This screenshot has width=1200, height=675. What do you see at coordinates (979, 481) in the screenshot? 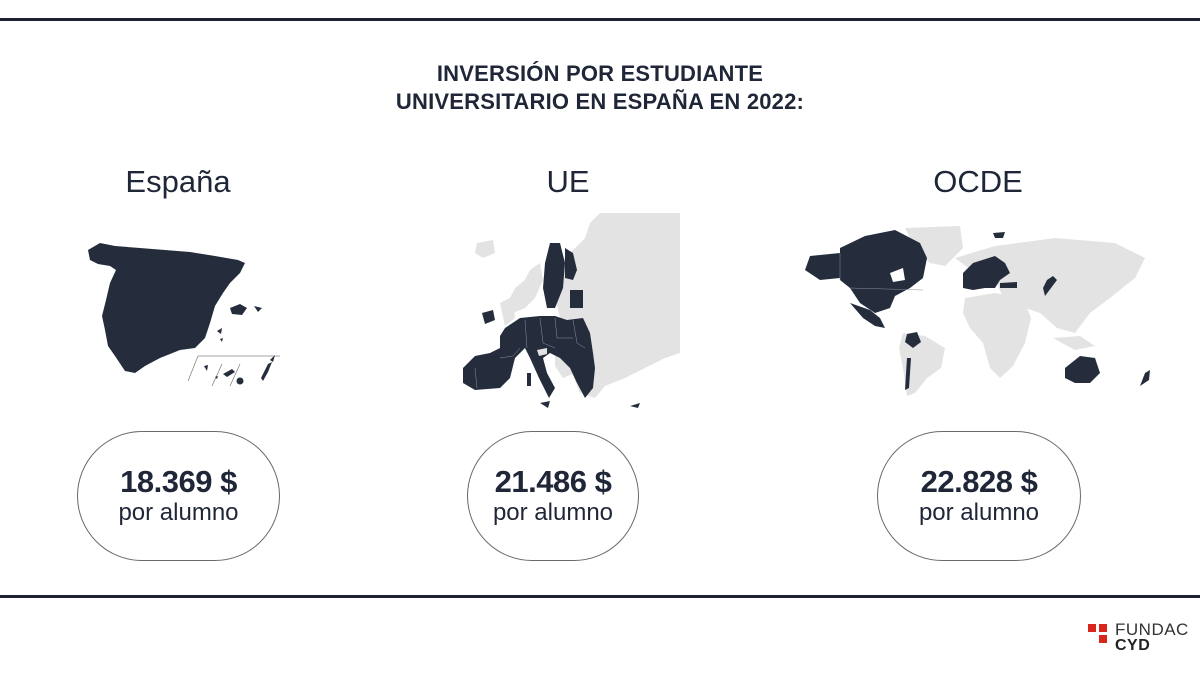
I see `amount-value: 22.828 $` at bounding box center [979, 481].